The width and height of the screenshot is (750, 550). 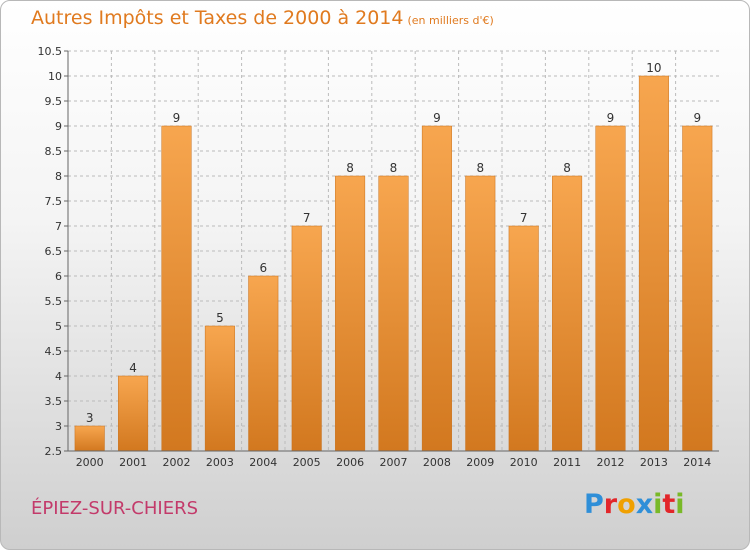 I want to click on y-tick-label: 5.5, so click(x=54, y=301).